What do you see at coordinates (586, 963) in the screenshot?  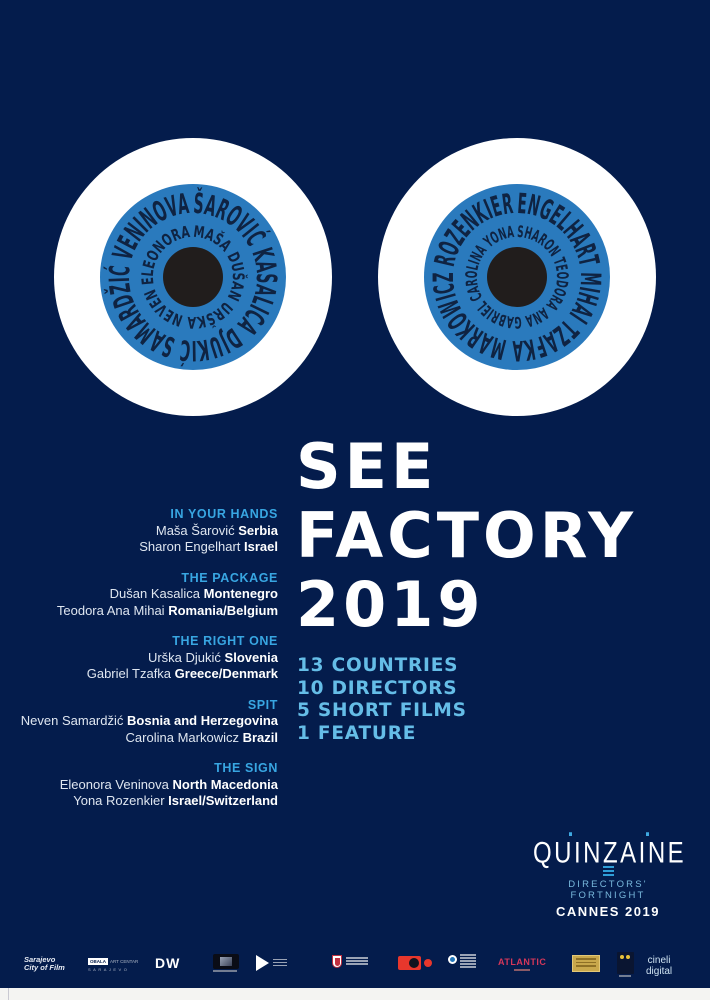 I see `gold-plaque-logo` at bounding box center [586, 963].